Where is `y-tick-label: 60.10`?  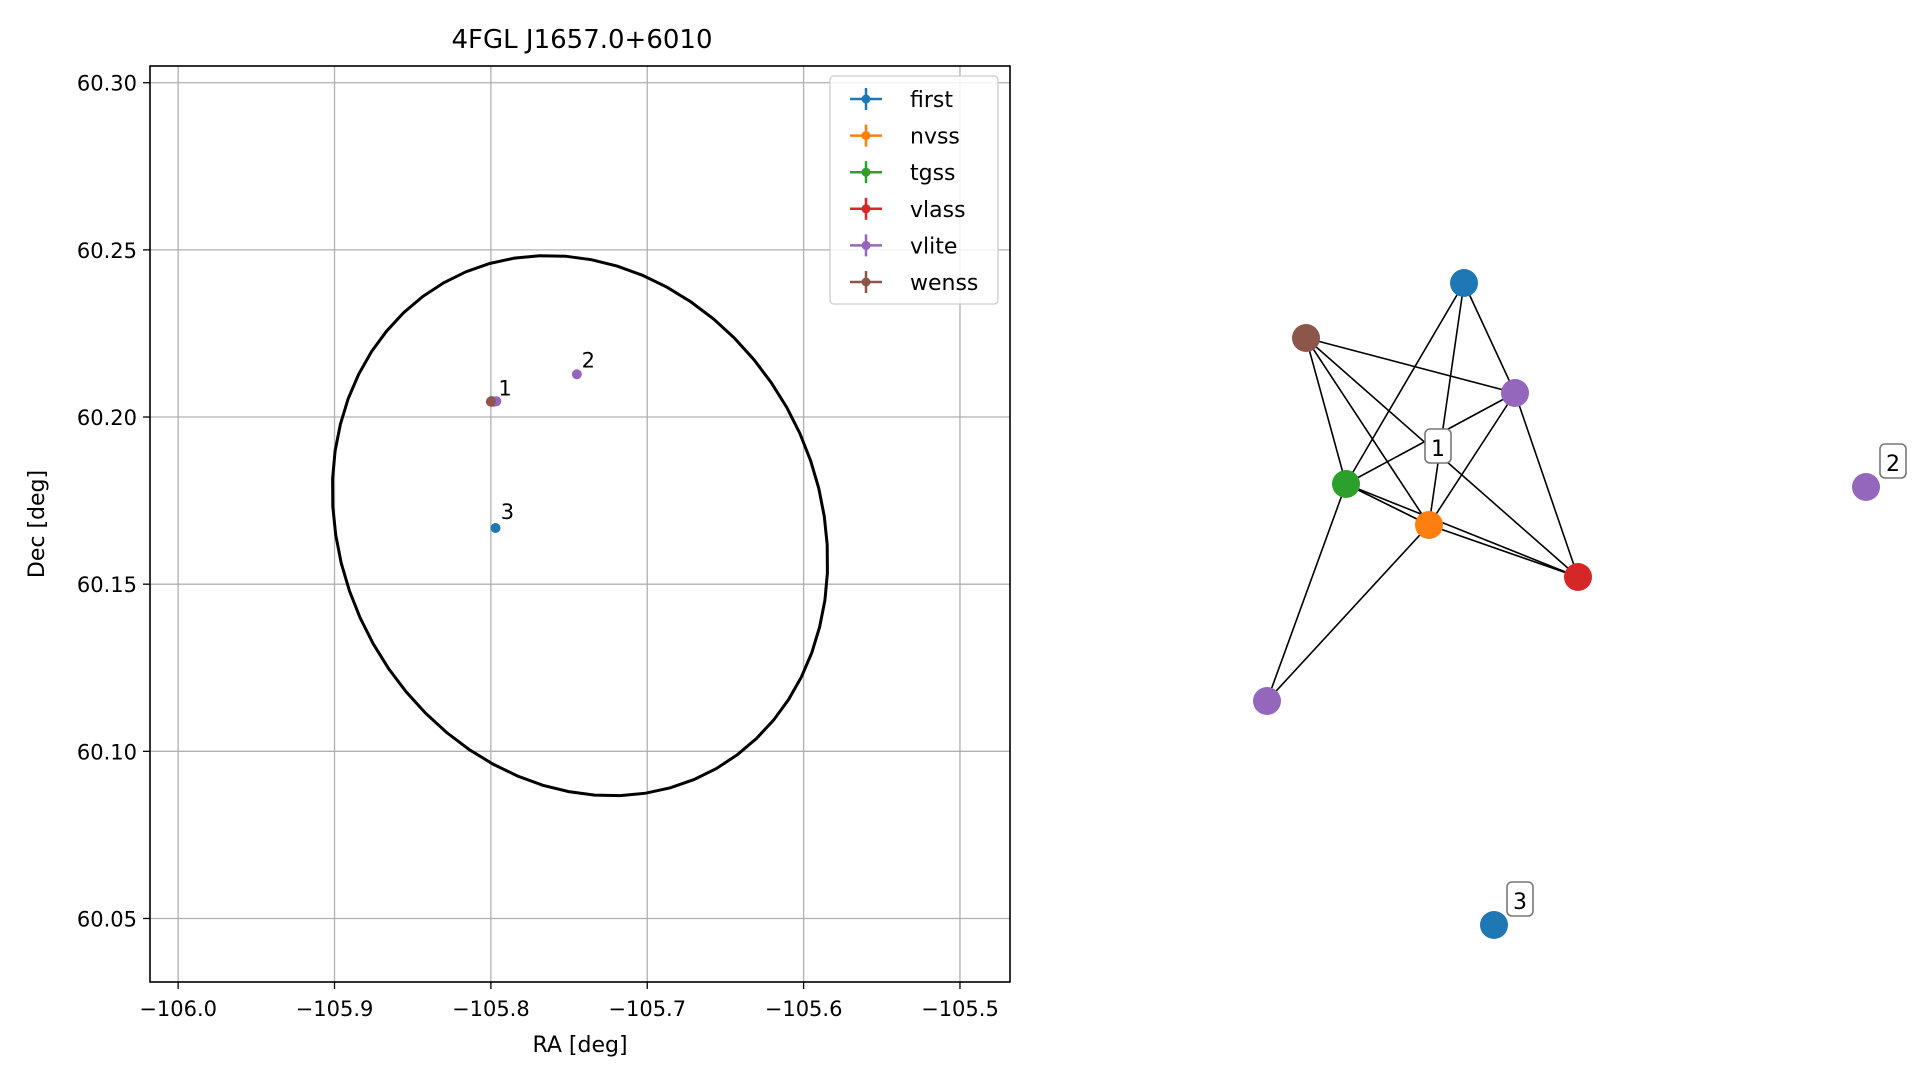
y-tick-label: 60.10 is located at coordinates (107, 752).